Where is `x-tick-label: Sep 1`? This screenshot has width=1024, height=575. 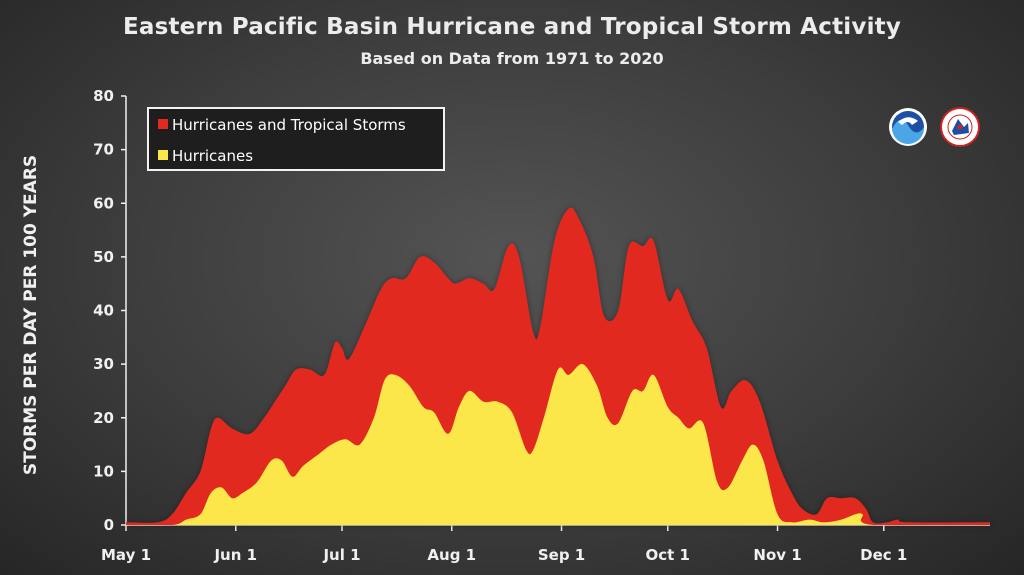 x-tick-label: Sep 1 is located at coordinates (561, 555).